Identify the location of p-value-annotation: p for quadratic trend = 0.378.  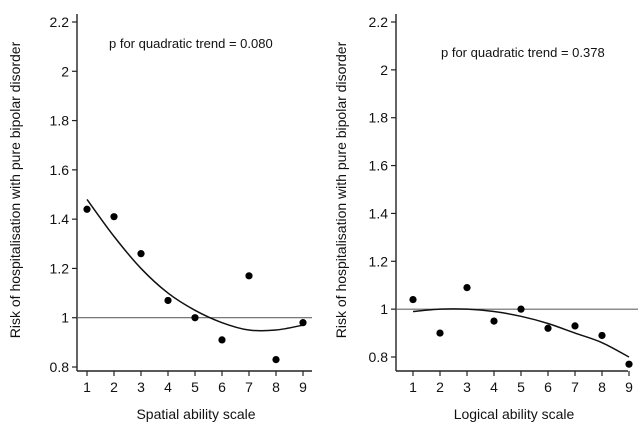
(523, 52).